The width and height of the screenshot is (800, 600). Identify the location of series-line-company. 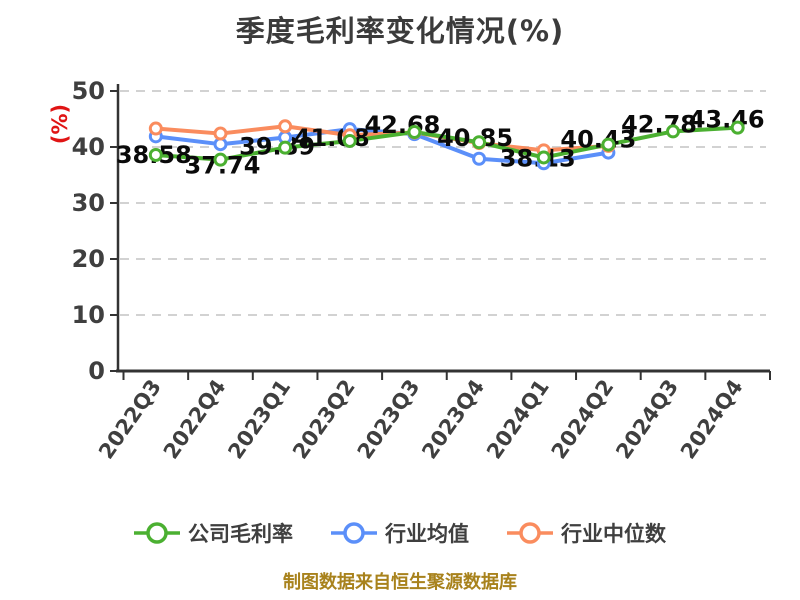
(446, 143).